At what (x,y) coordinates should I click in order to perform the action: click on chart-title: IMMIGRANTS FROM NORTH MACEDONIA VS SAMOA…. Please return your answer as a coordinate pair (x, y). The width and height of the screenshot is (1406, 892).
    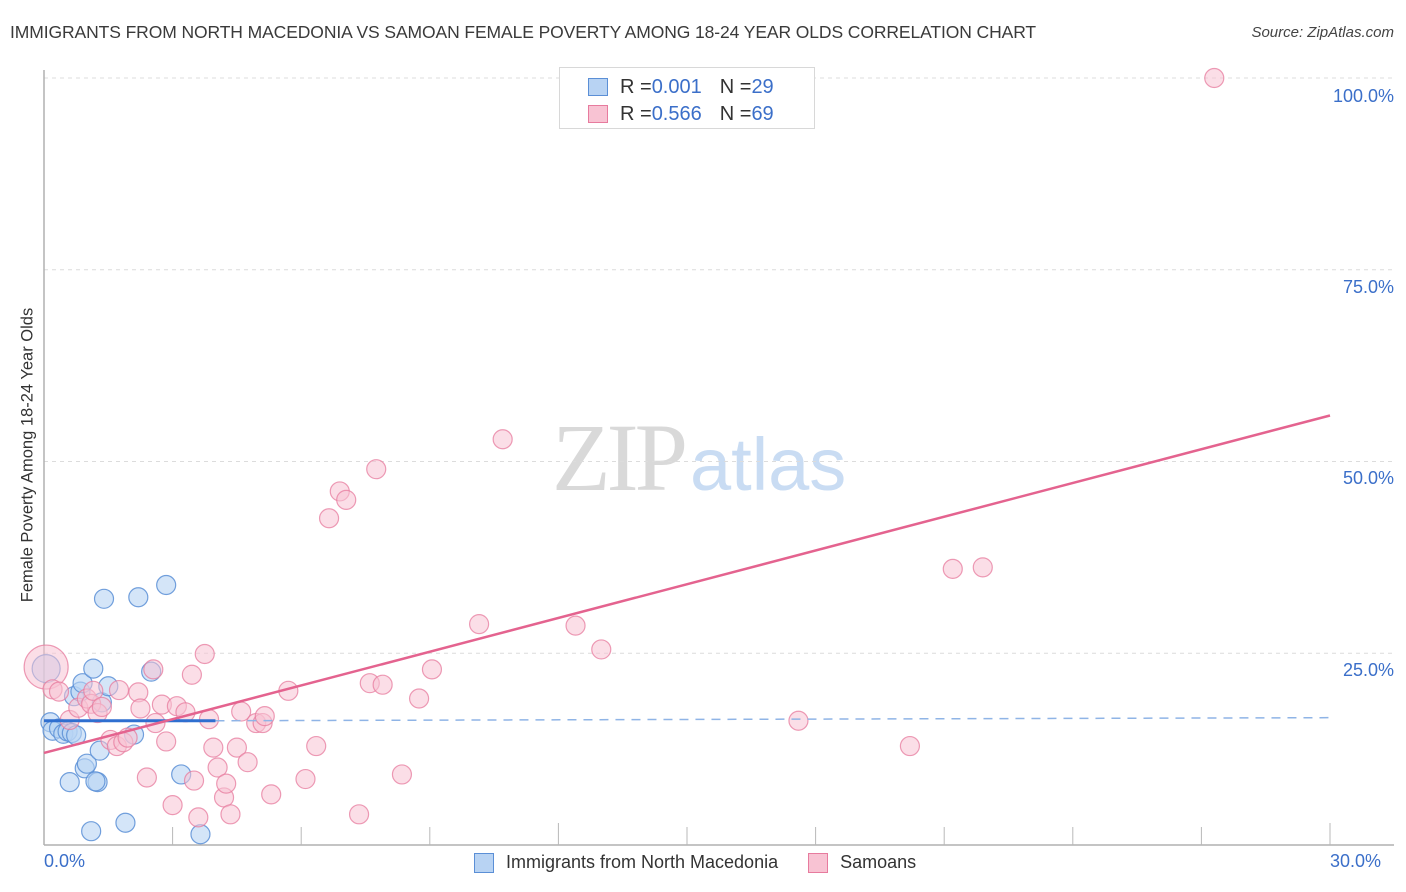
    Looking at the image, I should click on (523, 32).